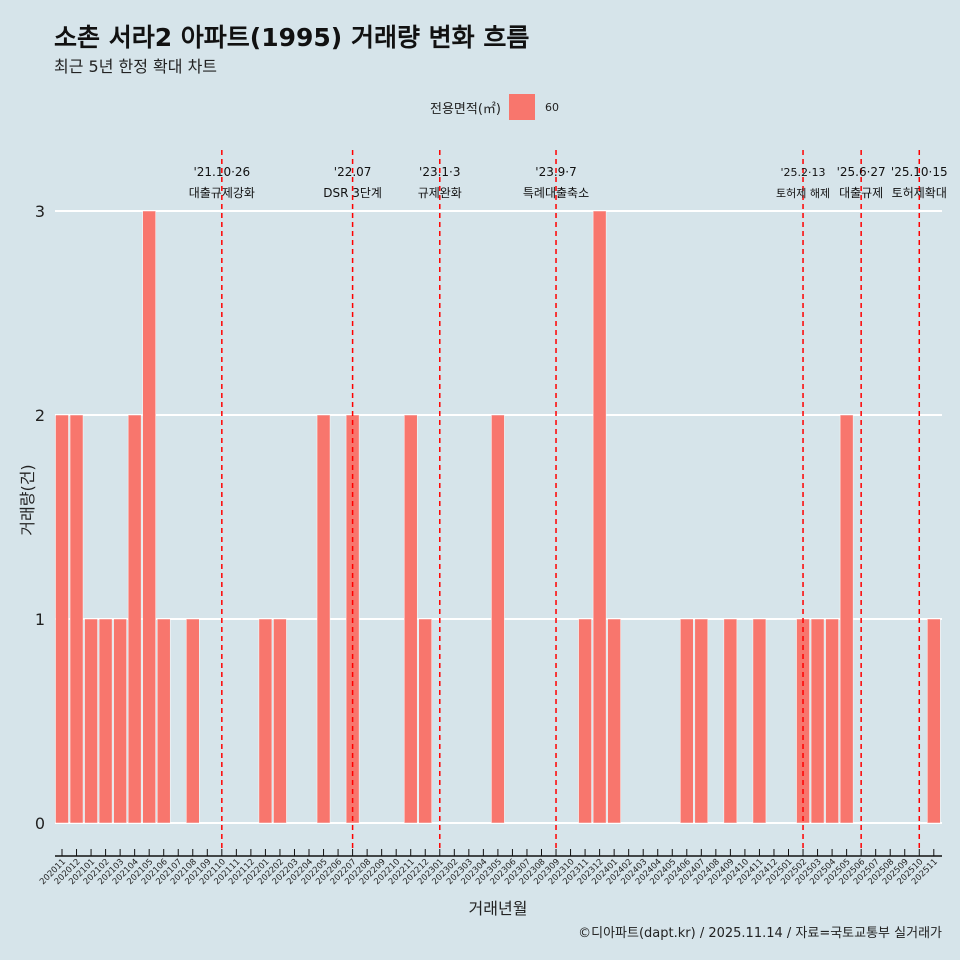 The height and width of the screenshot is (960, 960). What do you see at coordinates (440, 193) in the screenshot?
I see `event-label: 규제완화` at bounding box center [440, 193].